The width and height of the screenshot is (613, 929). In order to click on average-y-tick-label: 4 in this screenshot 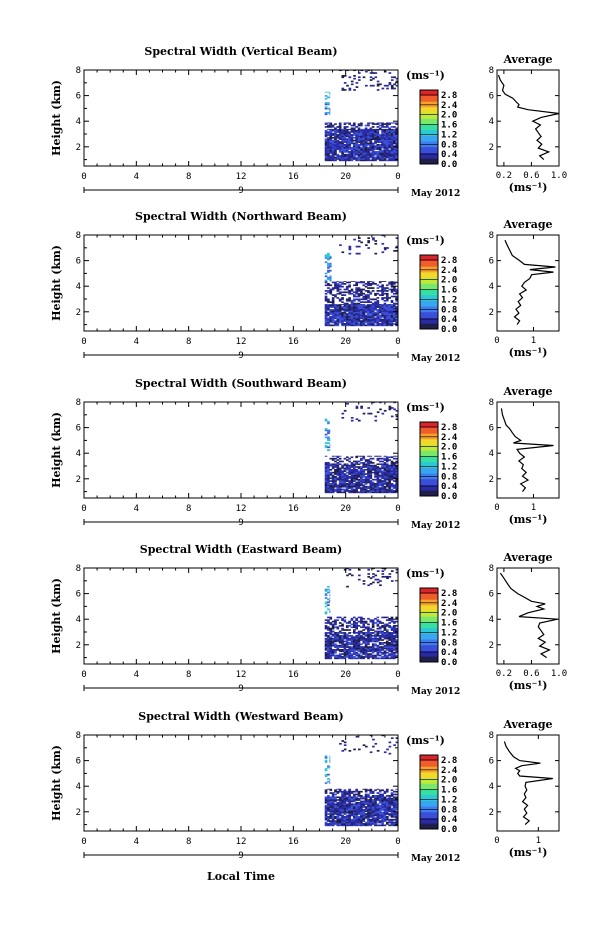, I will do `click(491, 454)`.